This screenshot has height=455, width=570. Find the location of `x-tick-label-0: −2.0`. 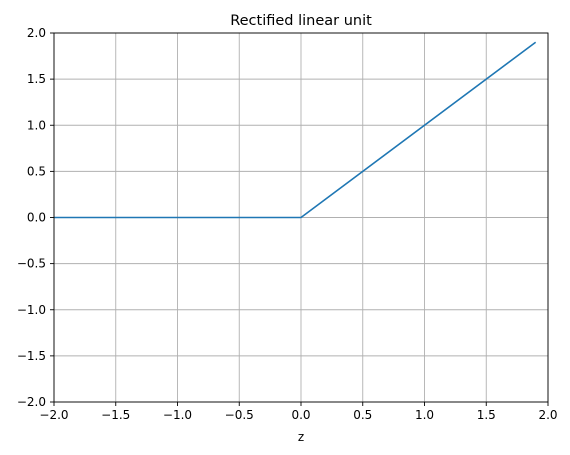

x-tick-label-0: −2.0 is located at coordinates (53, 415).